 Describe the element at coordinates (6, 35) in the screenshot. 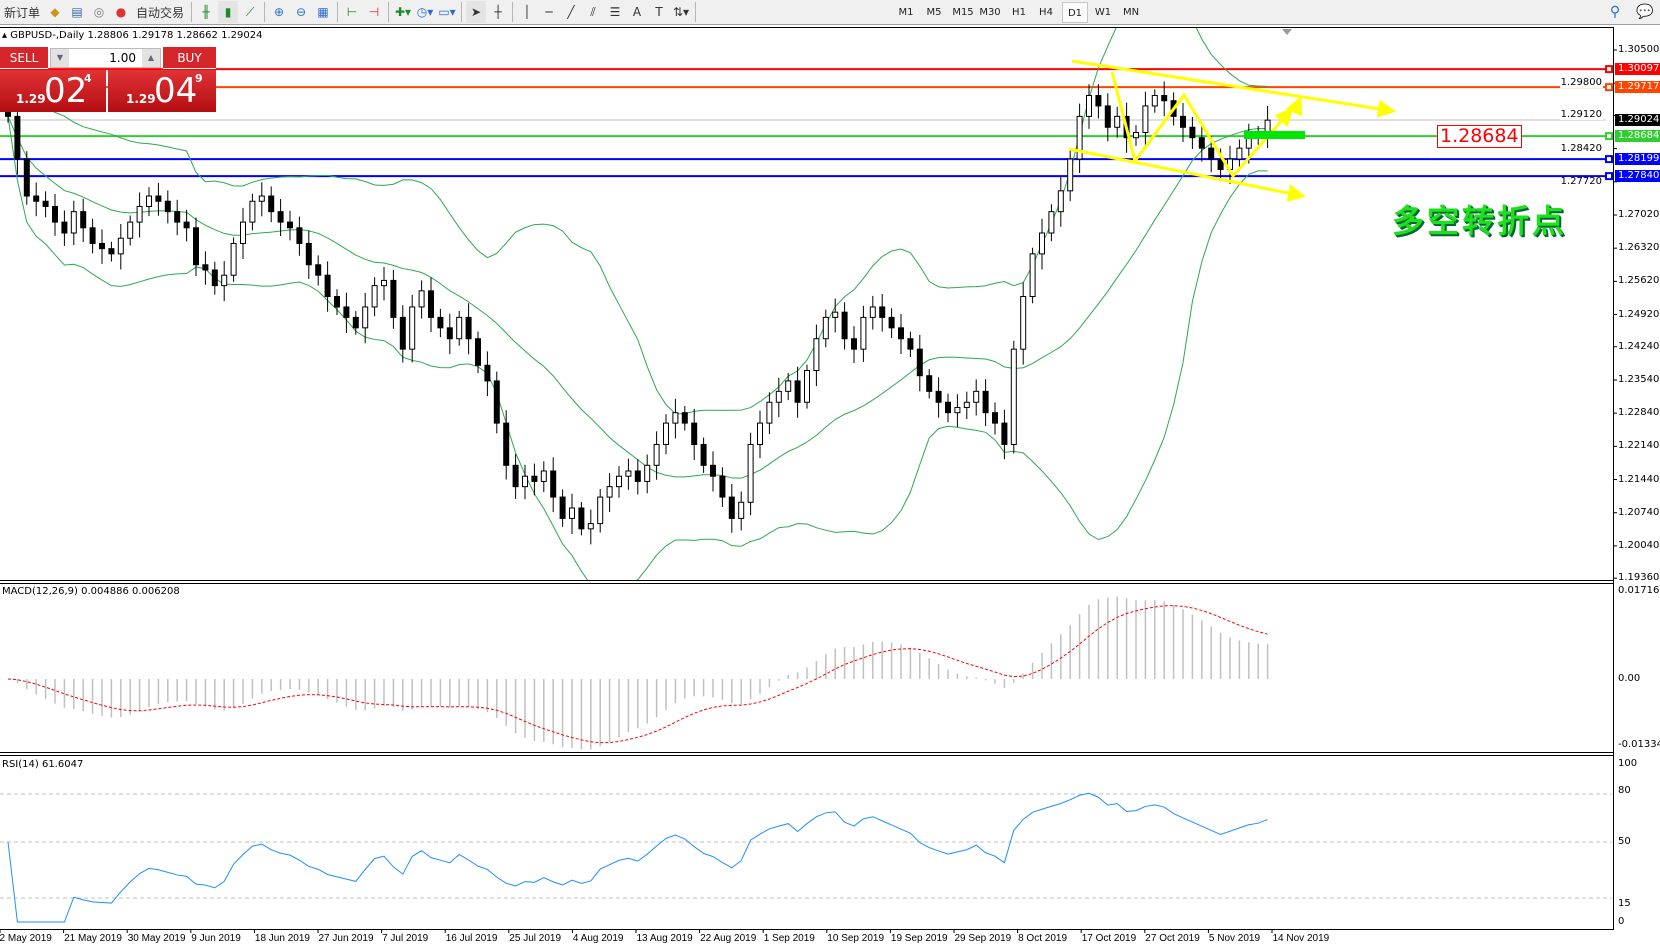

I see `collapse-arrow-icon: ▴` at that location.